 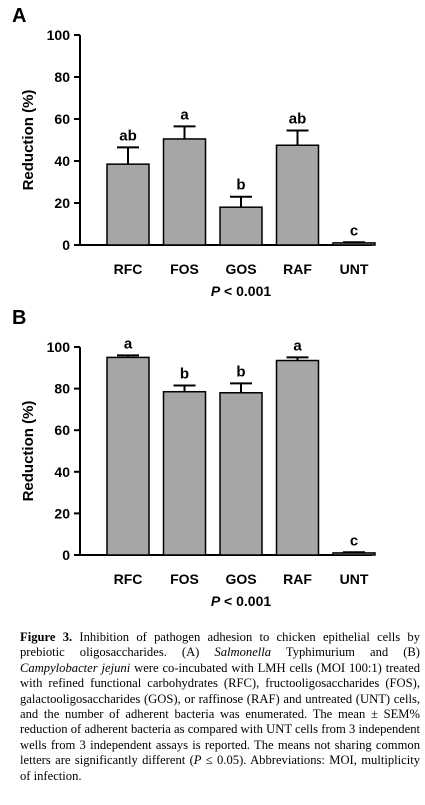 What do you see at coordinates (46, 637) in the screenshot?
I see `caption-lead: Figure 3.` at bounding box center [46, 637].